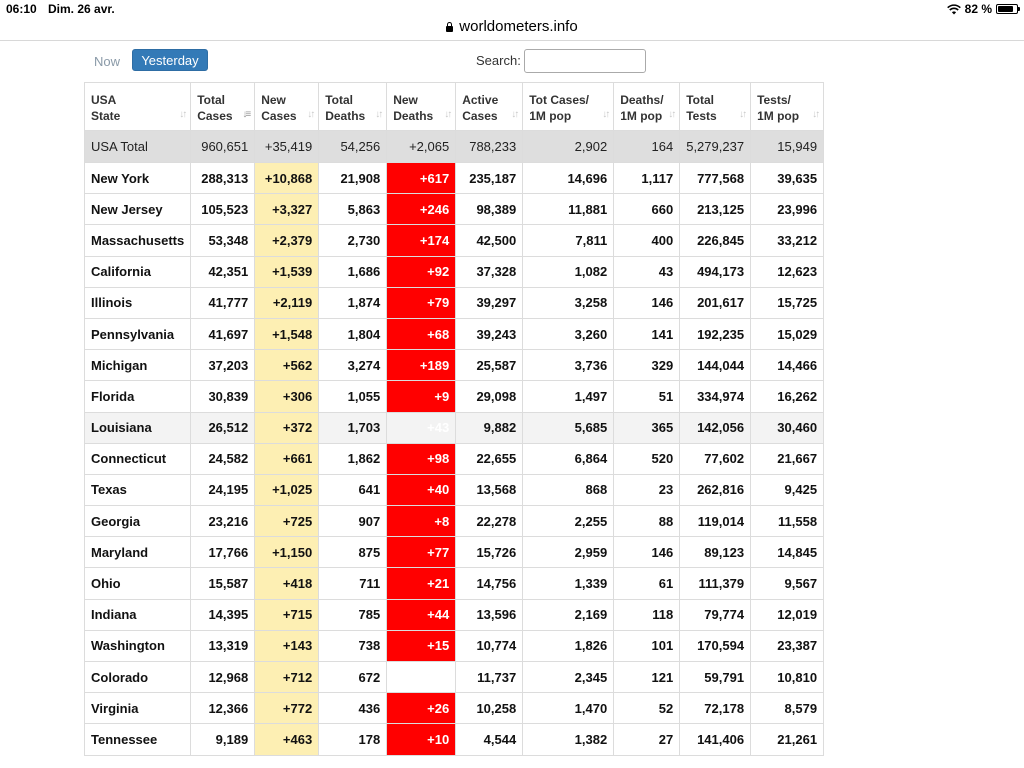 The width and height of the screenshot is (1024, 768). I want to click on column-header: Deaths/1M pop ↓↑, so click(647, 106).